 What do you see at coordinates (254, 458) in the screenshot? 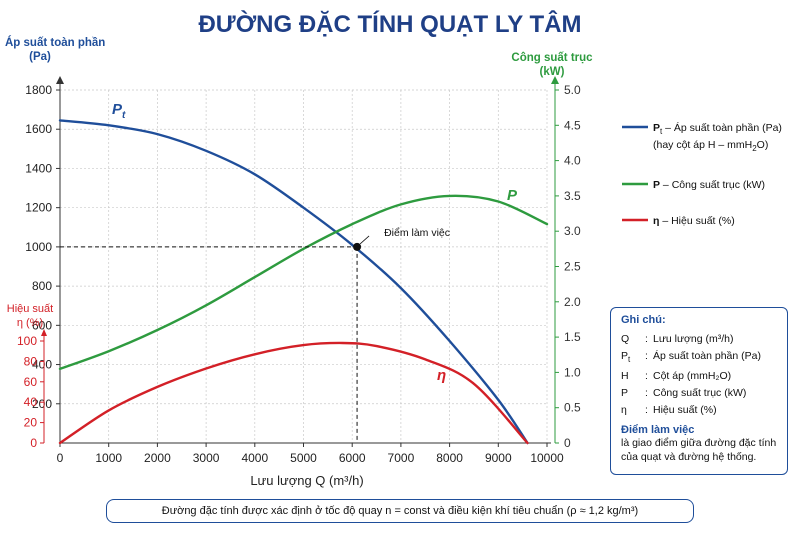
I see `x-tick-label: 4000` at bounding box center [254, 458].